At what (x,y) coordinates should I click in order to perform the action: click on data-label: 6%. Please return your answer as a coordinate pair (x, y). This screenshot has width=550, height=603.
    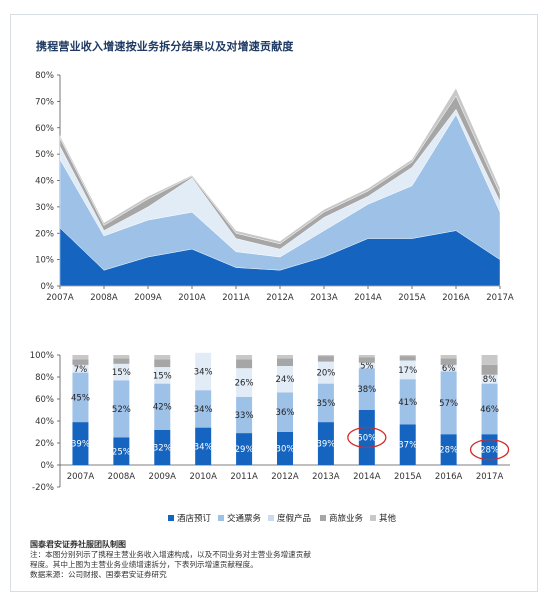
    Looking at the image, I should click on (449, 369).